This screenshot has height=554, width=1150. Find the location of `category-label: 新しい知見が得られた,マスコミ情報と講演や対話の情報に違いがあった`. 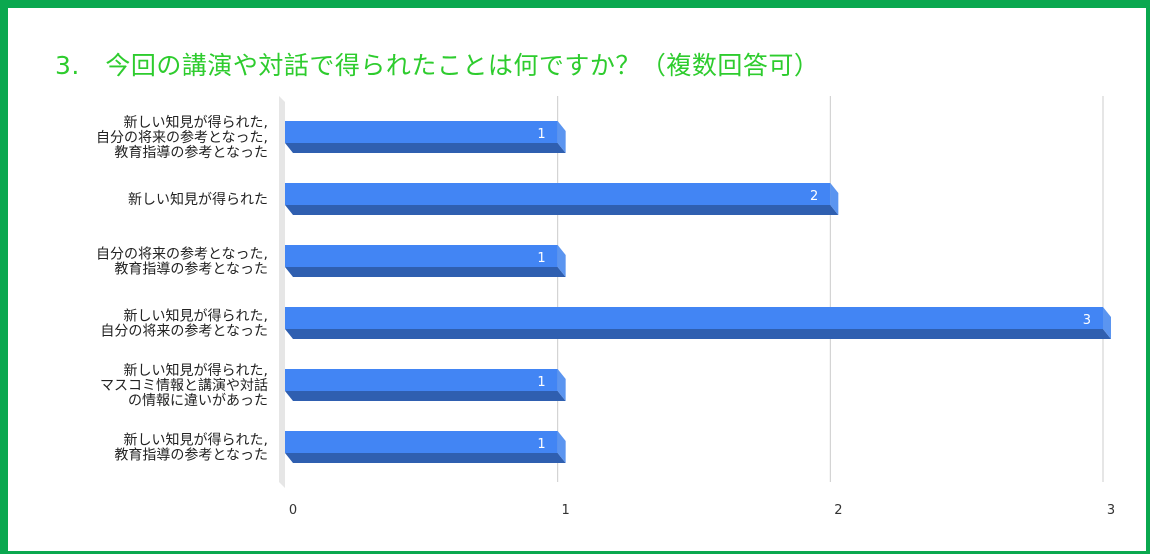

category-label: 新しい知見が得られた,マスコミ情報と講演や対話の情報に違いがあった is located at coordinates (184, 385).